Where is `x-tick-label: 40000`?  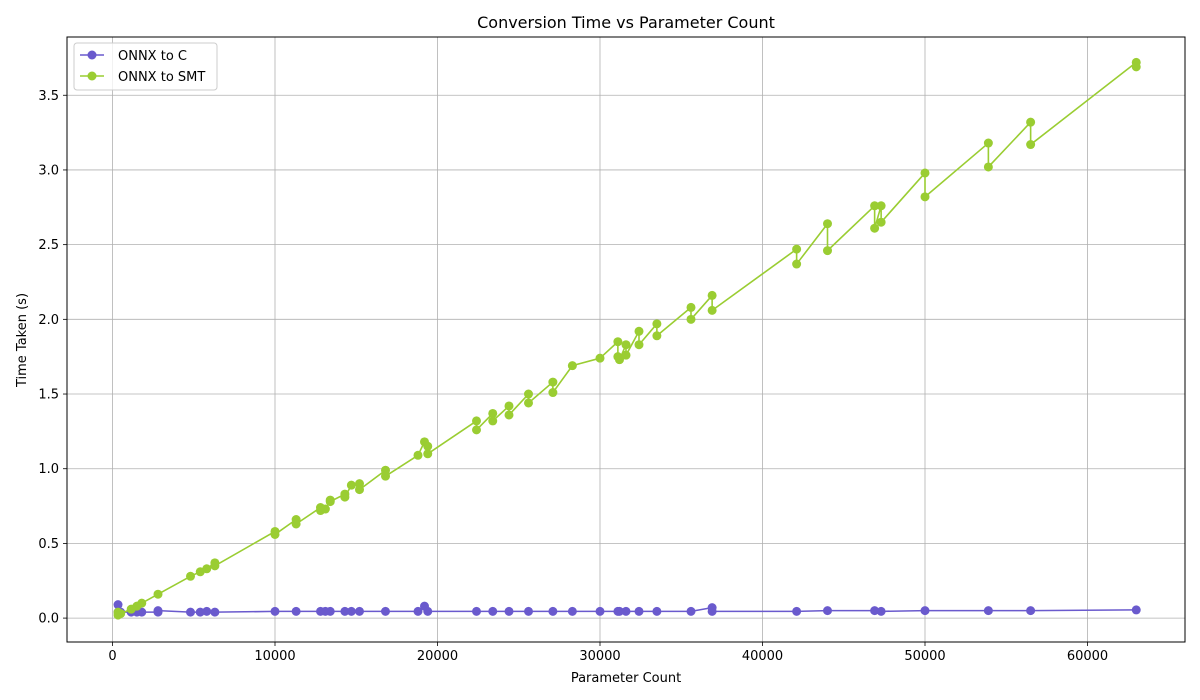
x-tick-label: 40000 is located at coordinates (762, 656).